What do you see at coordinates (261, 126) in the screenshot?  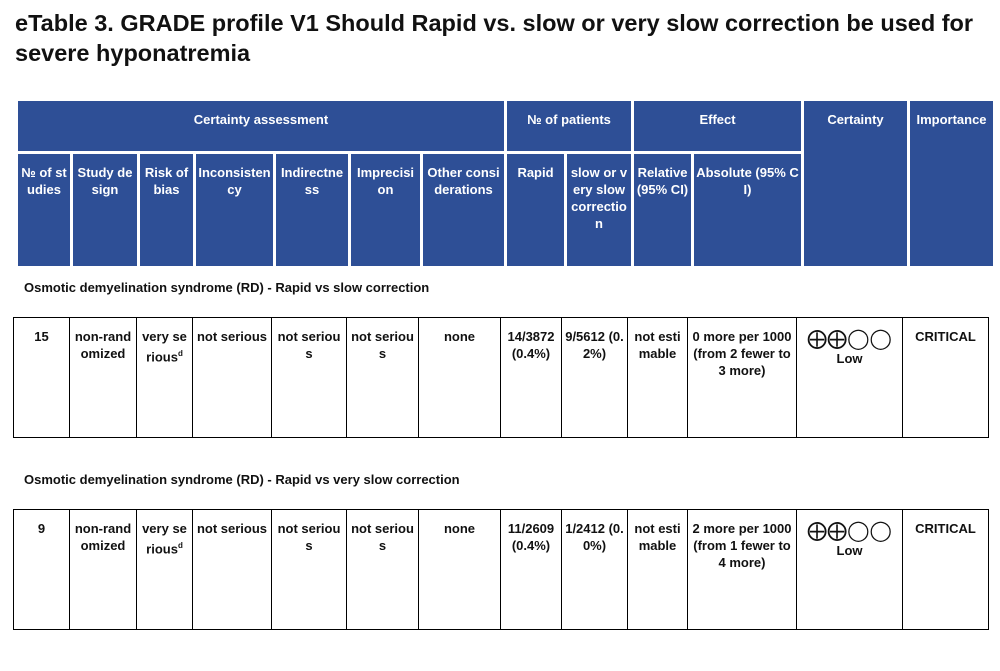 I see `header-certainty-assessment: Certainty assessment` at bounding box center [261, 126].